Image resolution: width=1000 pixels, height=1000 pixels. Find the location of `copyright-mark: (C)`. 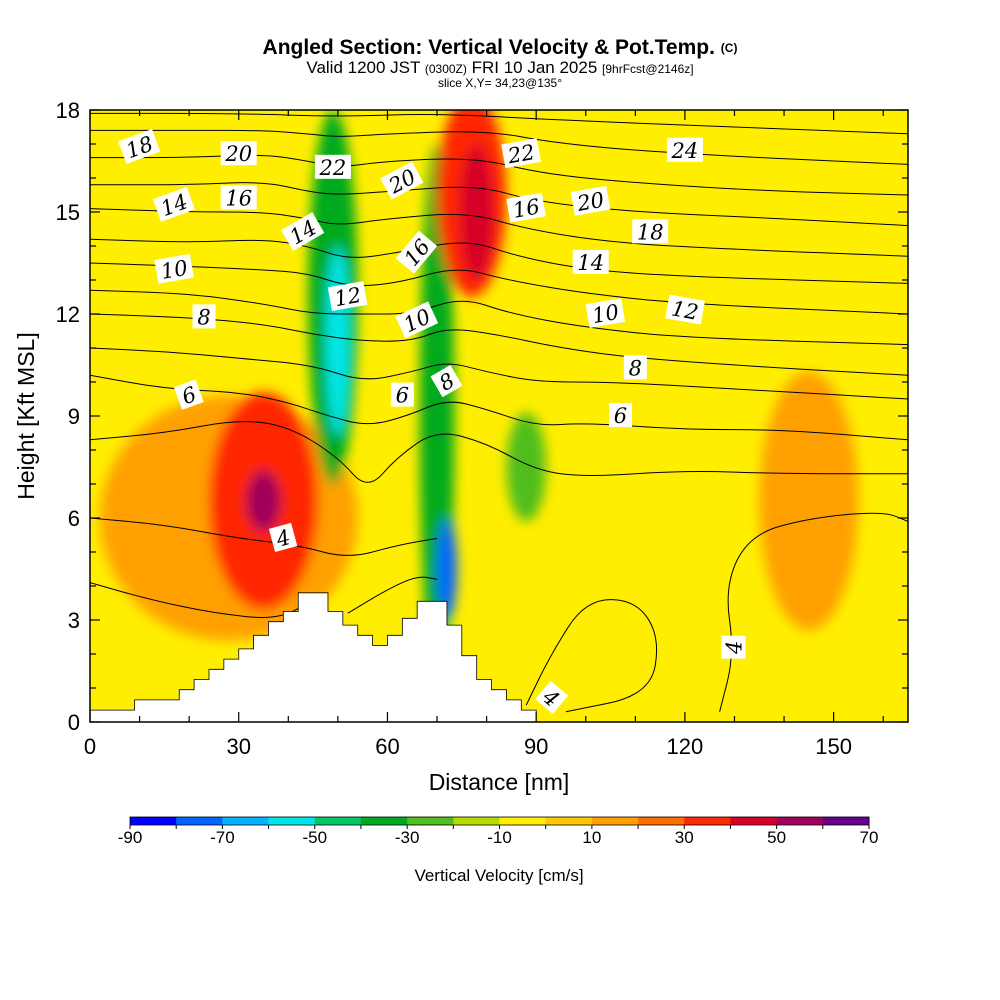

copyright-mark: (C) is located at coordinates (729, 48).